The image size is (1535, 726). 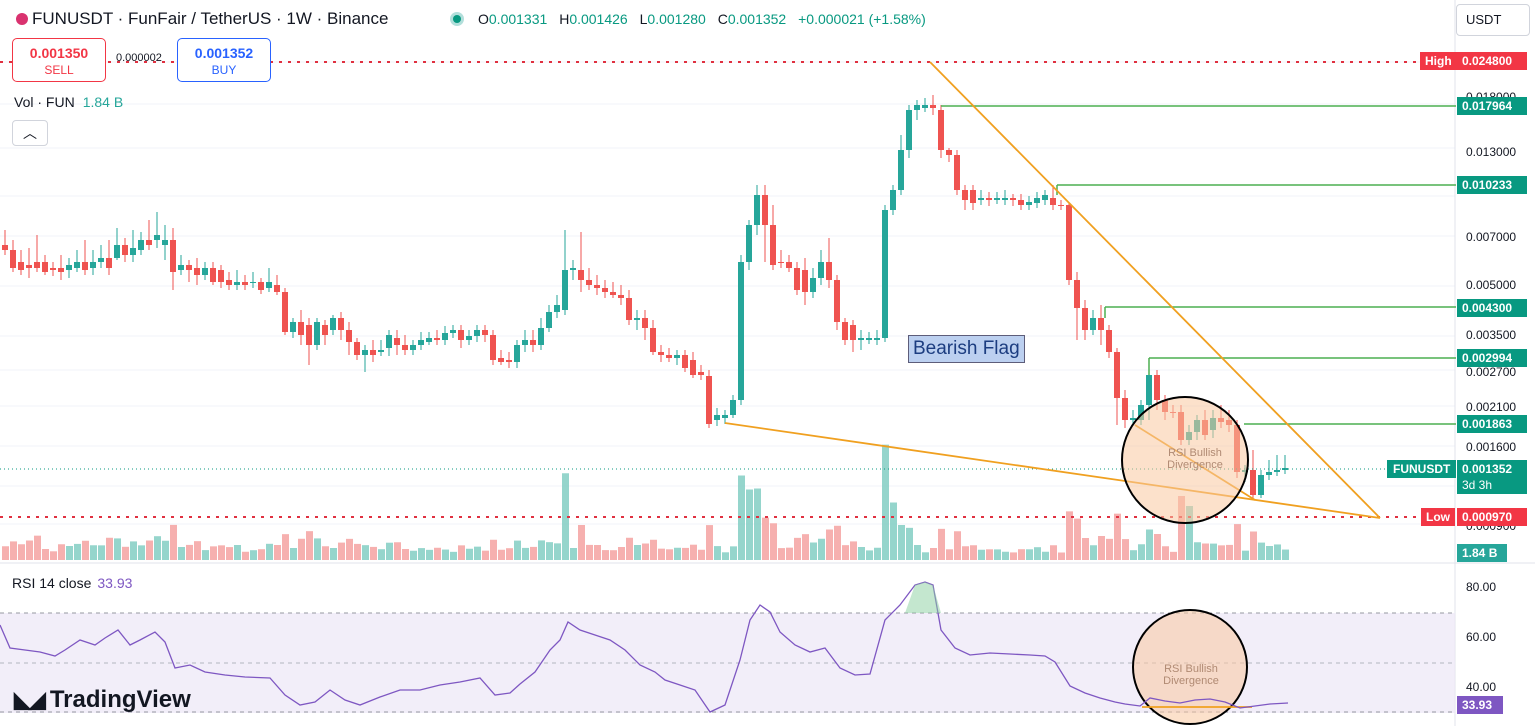 What do you see at coordinates (69, 102) in the screenshot?
I see `volume-legend: Vol · FUN 1.84 B` at bounding box center [69, 102].